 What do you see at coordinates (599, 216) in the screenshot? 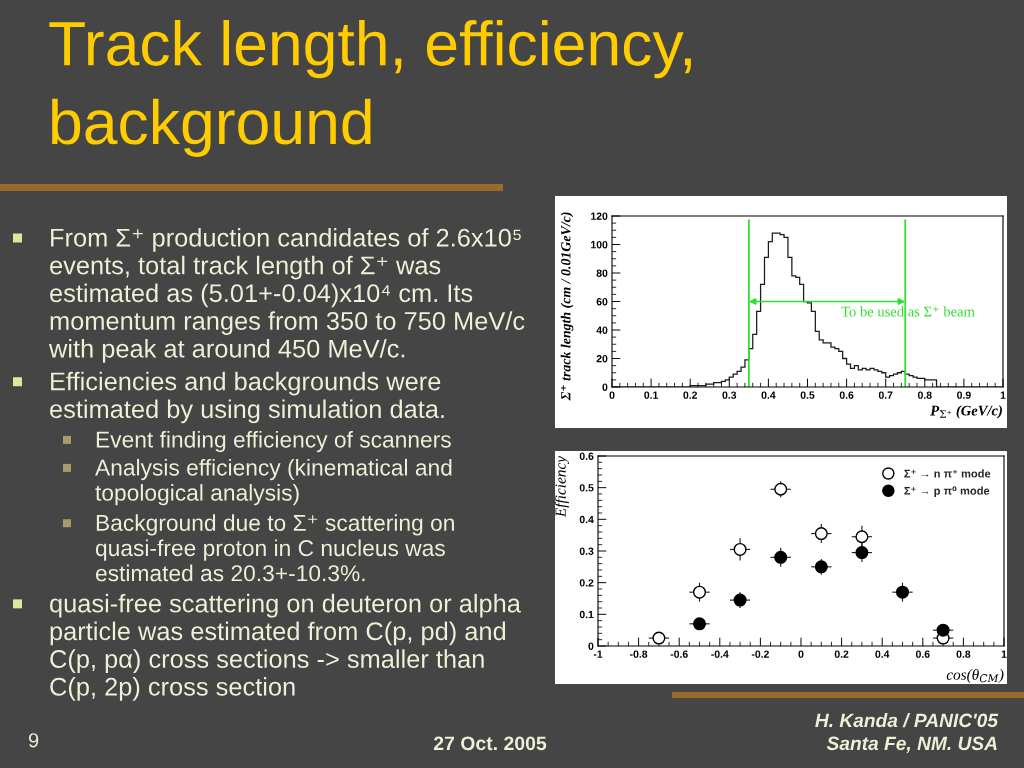
I see `y-tick-label: 120` at bounding box center [599, 216].